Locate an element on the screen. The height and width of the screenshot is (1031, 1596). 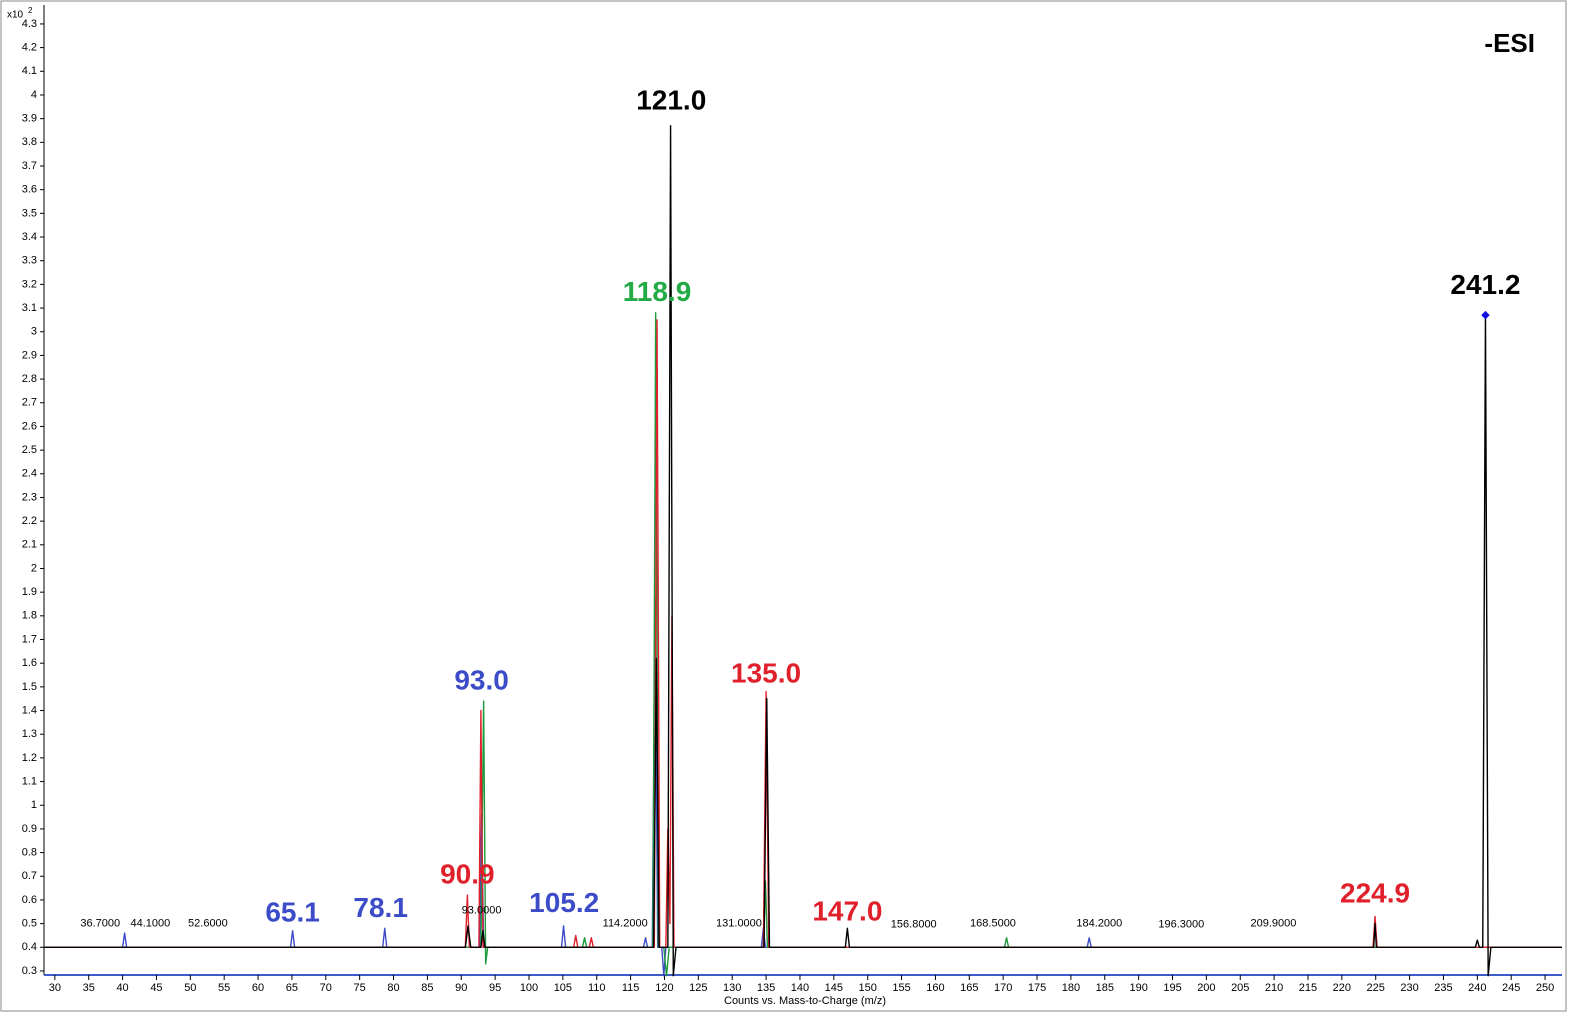
y-scale-exponent: 2 is located at coordinates (30, 10).